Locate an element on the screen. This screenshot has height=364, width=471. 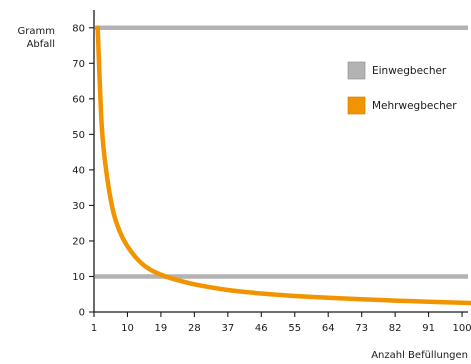
legend-item-einwegbecher: Einwegbecher is located at coordinates (397, 70).